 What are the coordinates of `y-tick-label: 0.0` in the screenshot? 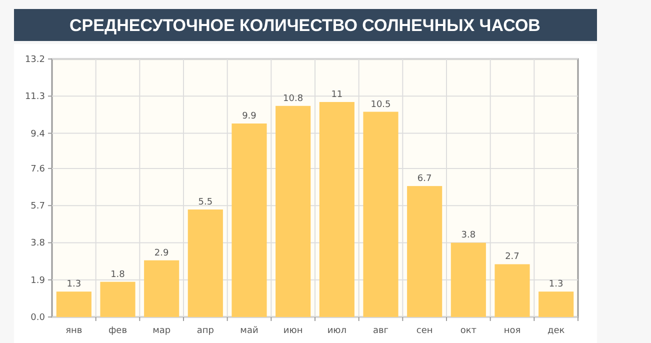 It's located at (38, 318).